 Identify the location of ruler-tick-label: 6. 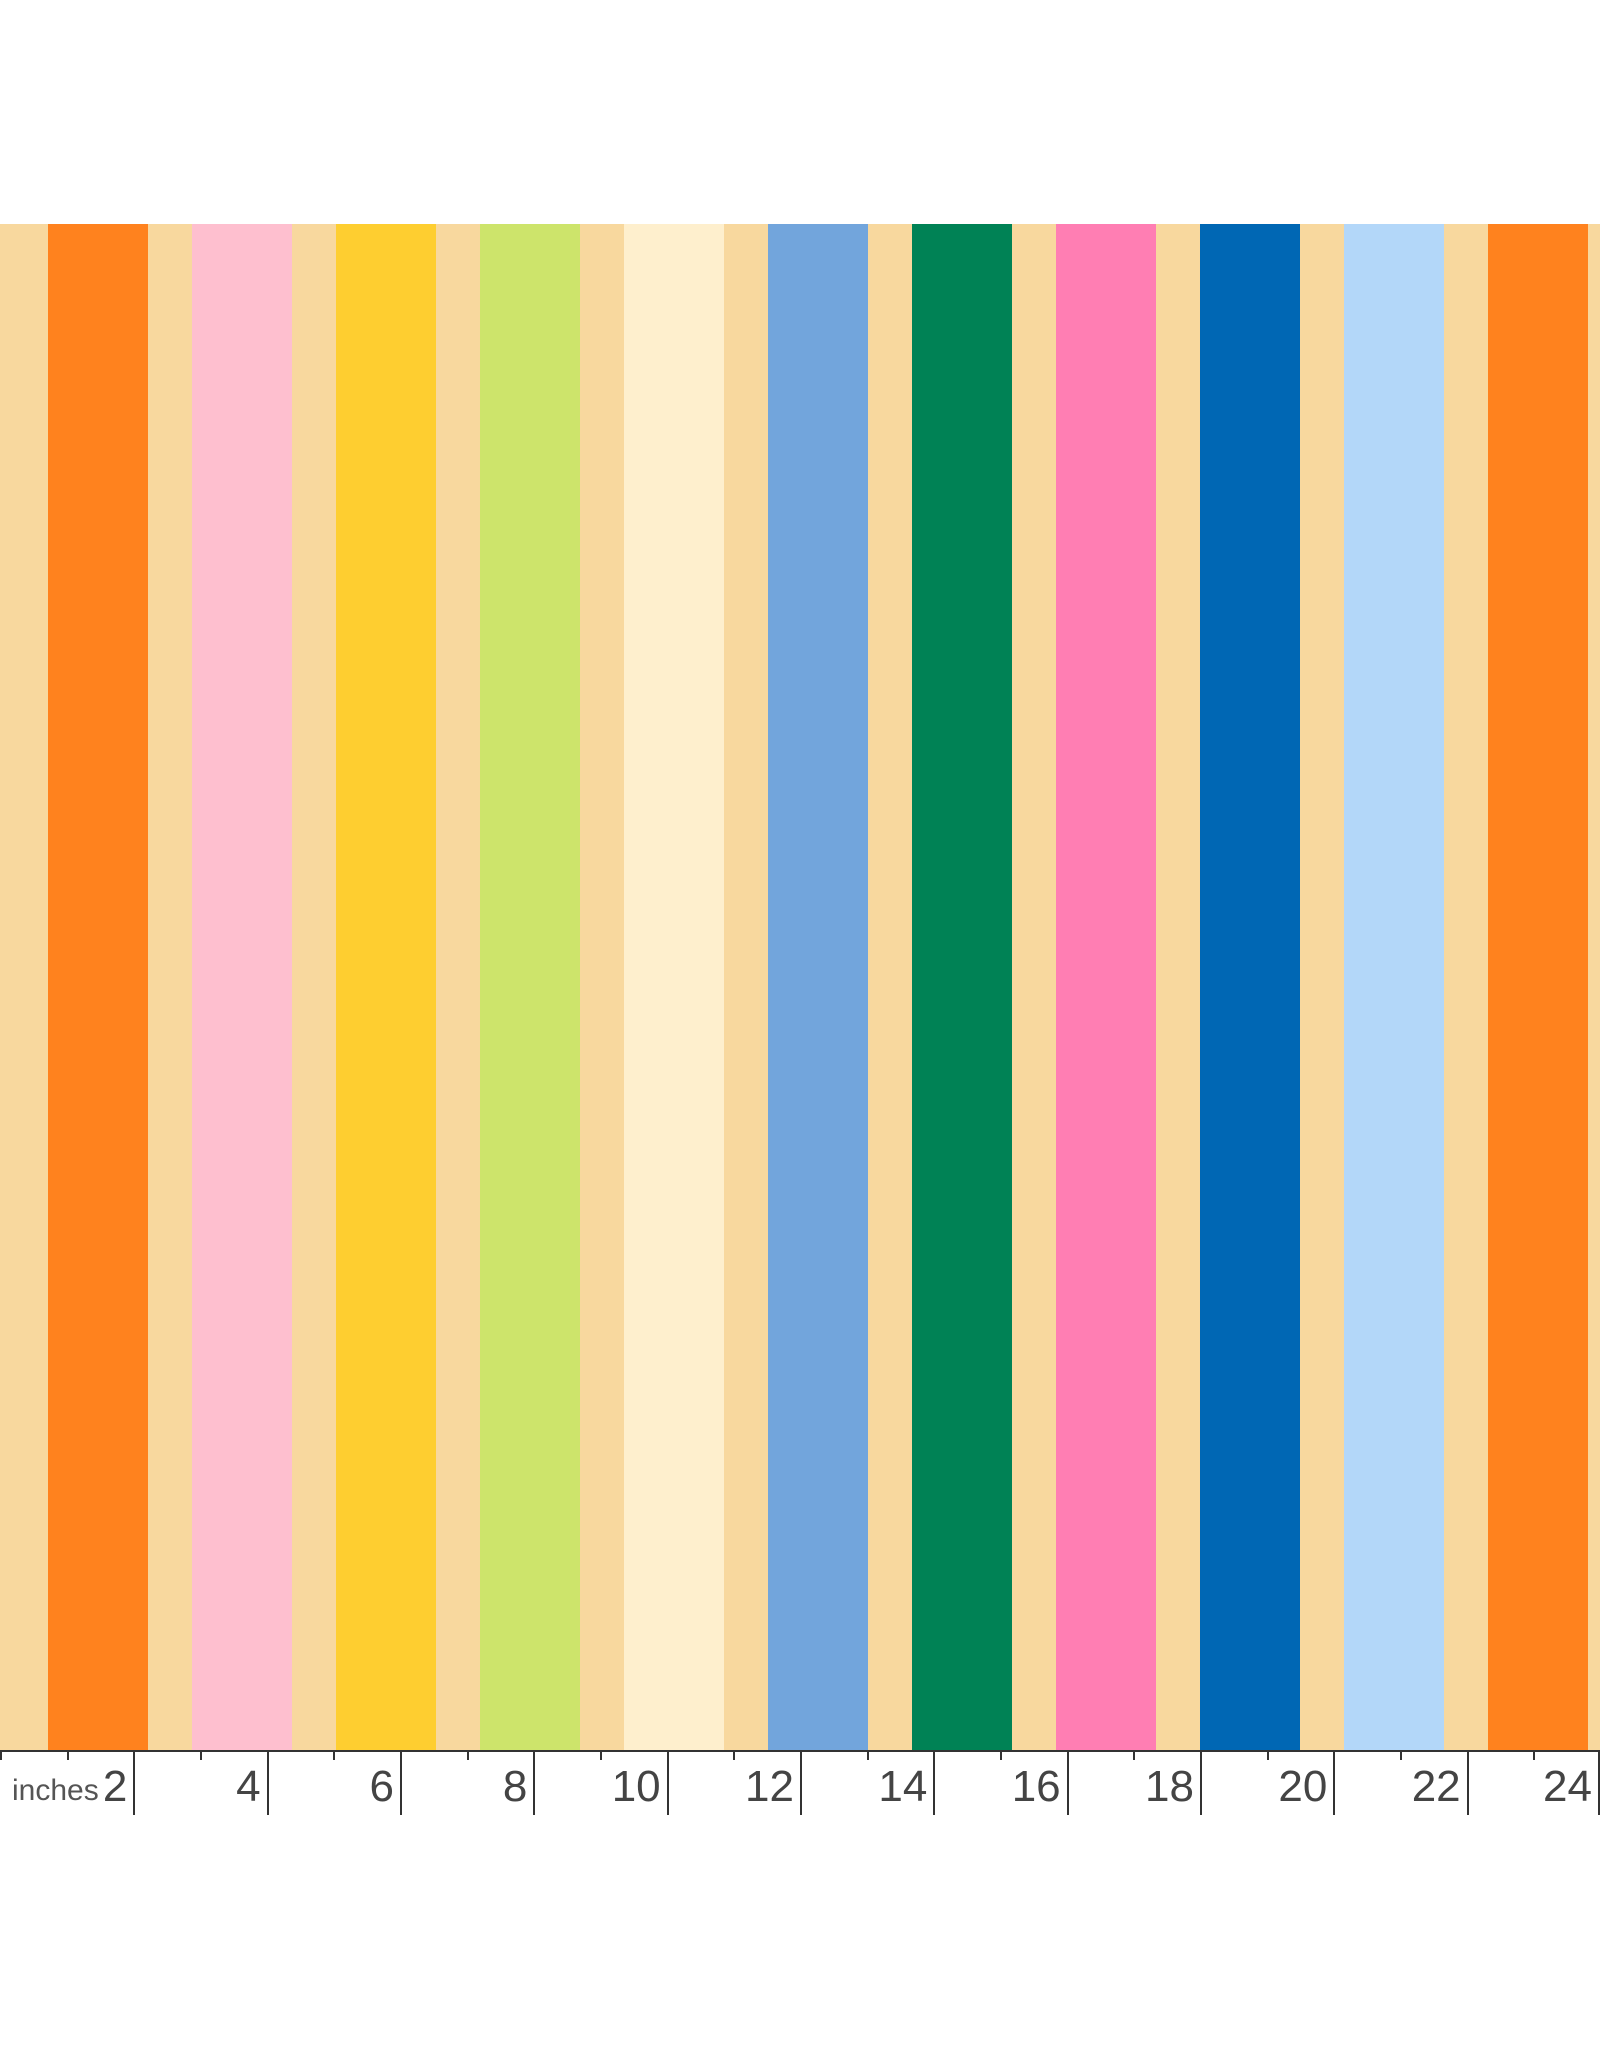
(381, 1786).